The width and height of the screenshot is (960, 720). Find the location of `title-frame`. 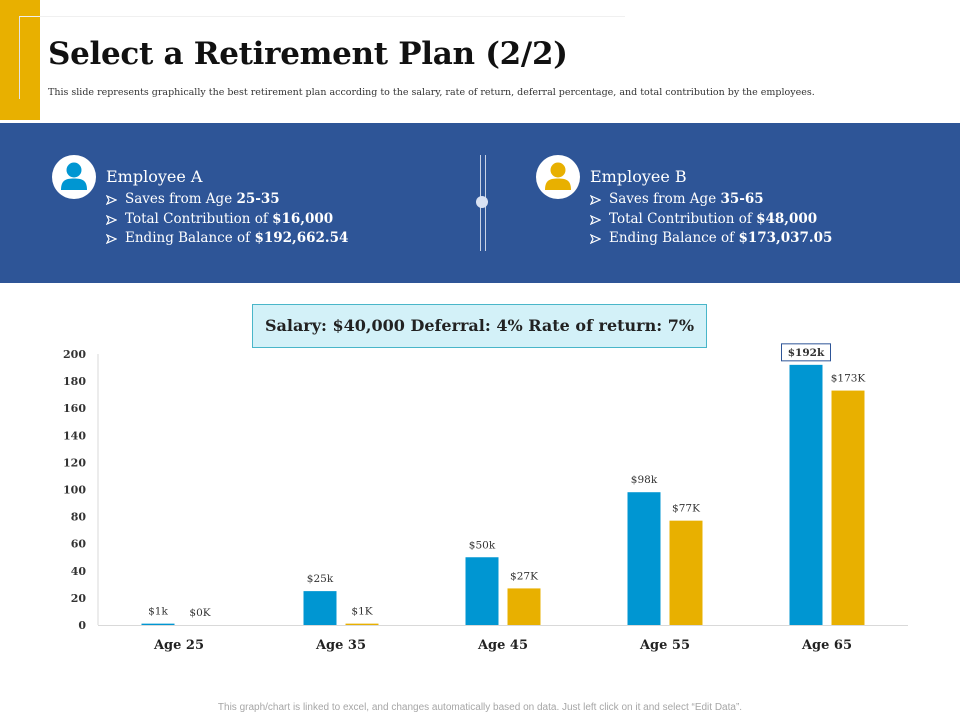

title-frame is located at coordinates (322, 57).